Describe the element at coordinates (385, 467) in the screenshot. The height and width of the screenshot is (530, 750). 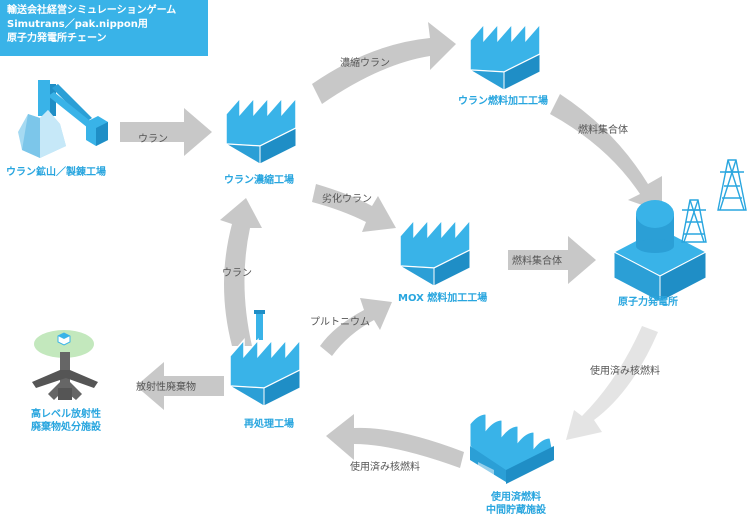
I see `flow-label-spent-fuel-2: 使用済み核燃料` at that location.